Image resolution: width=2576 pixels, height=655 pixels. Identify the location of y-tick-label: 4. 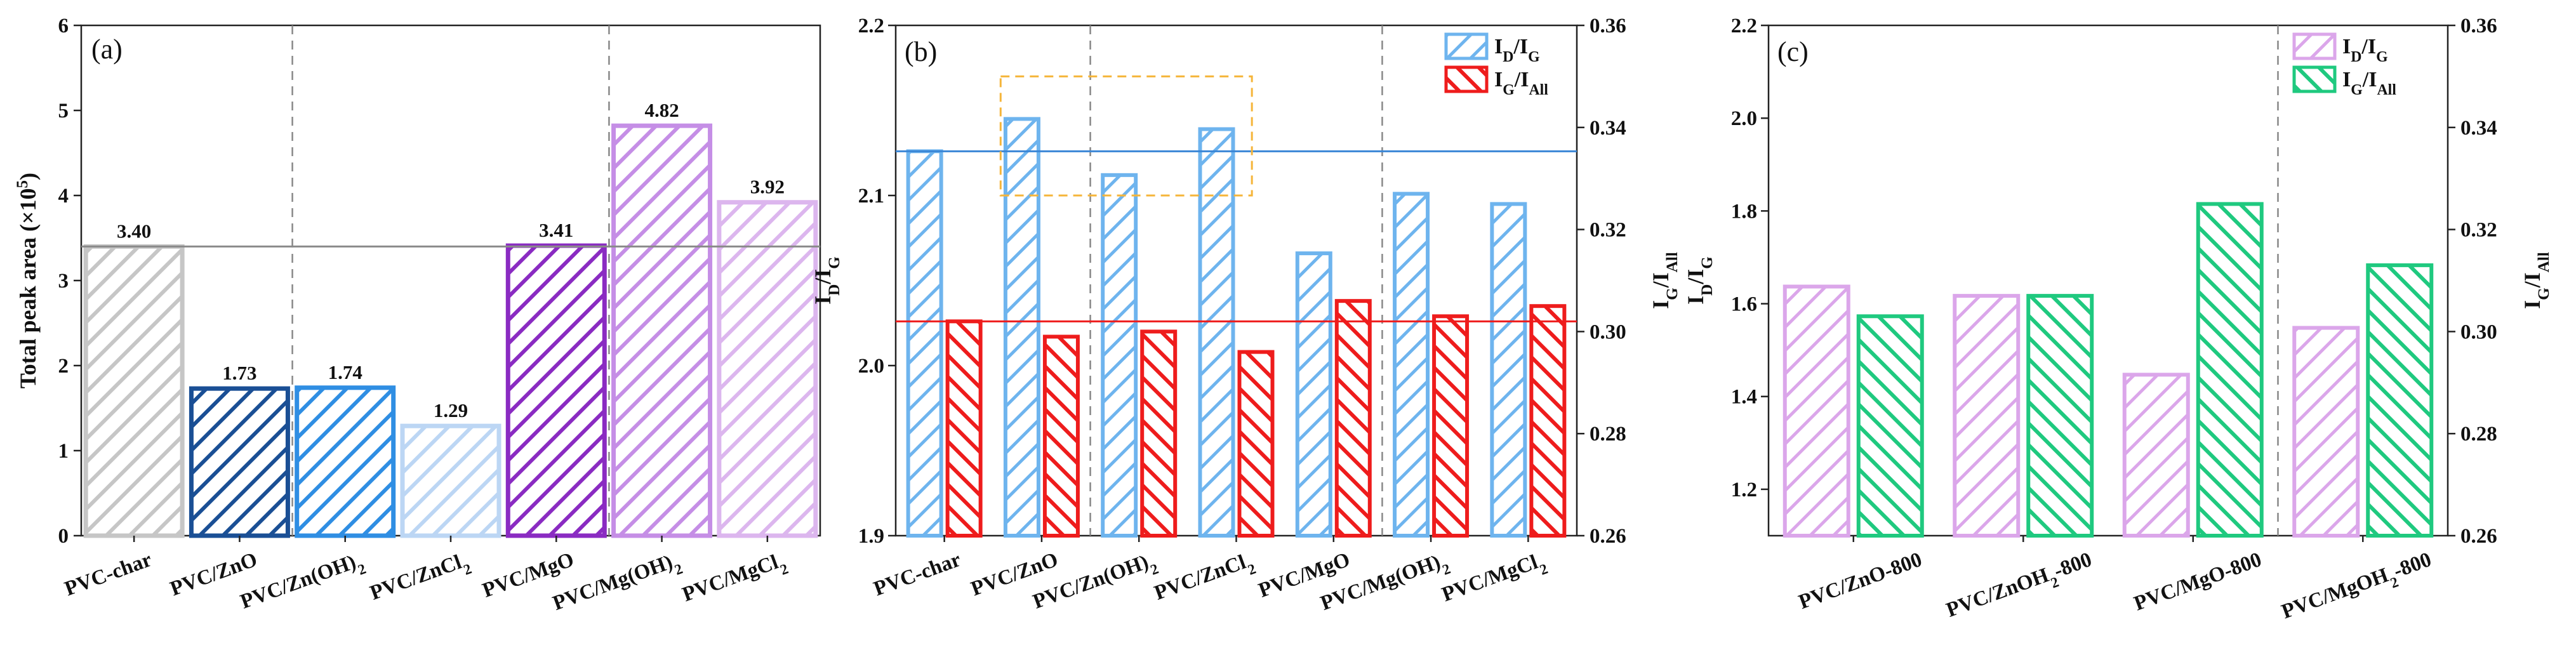
(63, 197).